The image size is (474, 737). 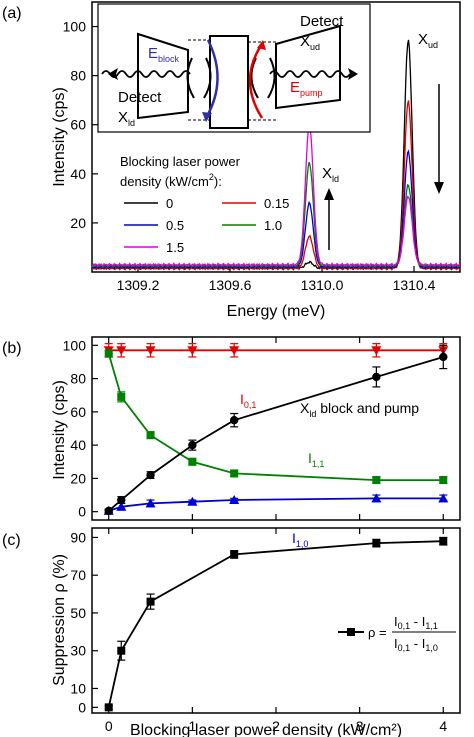 What do you see at coordinates (78, 651) in the screenshot?
I see `c-ytick-label-2: 30` at bounding box center [78, 651].